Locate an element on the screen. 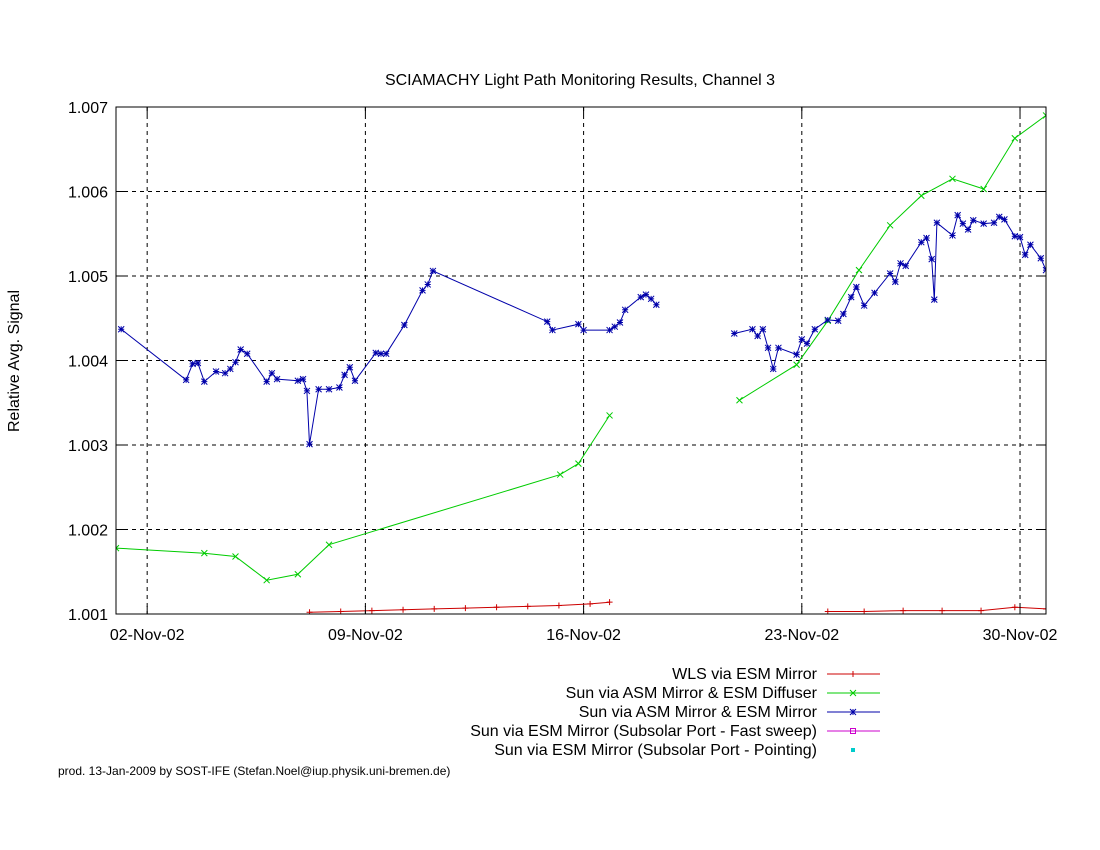  y-tick-label: 1.003 is located at coordinates (88, 446).